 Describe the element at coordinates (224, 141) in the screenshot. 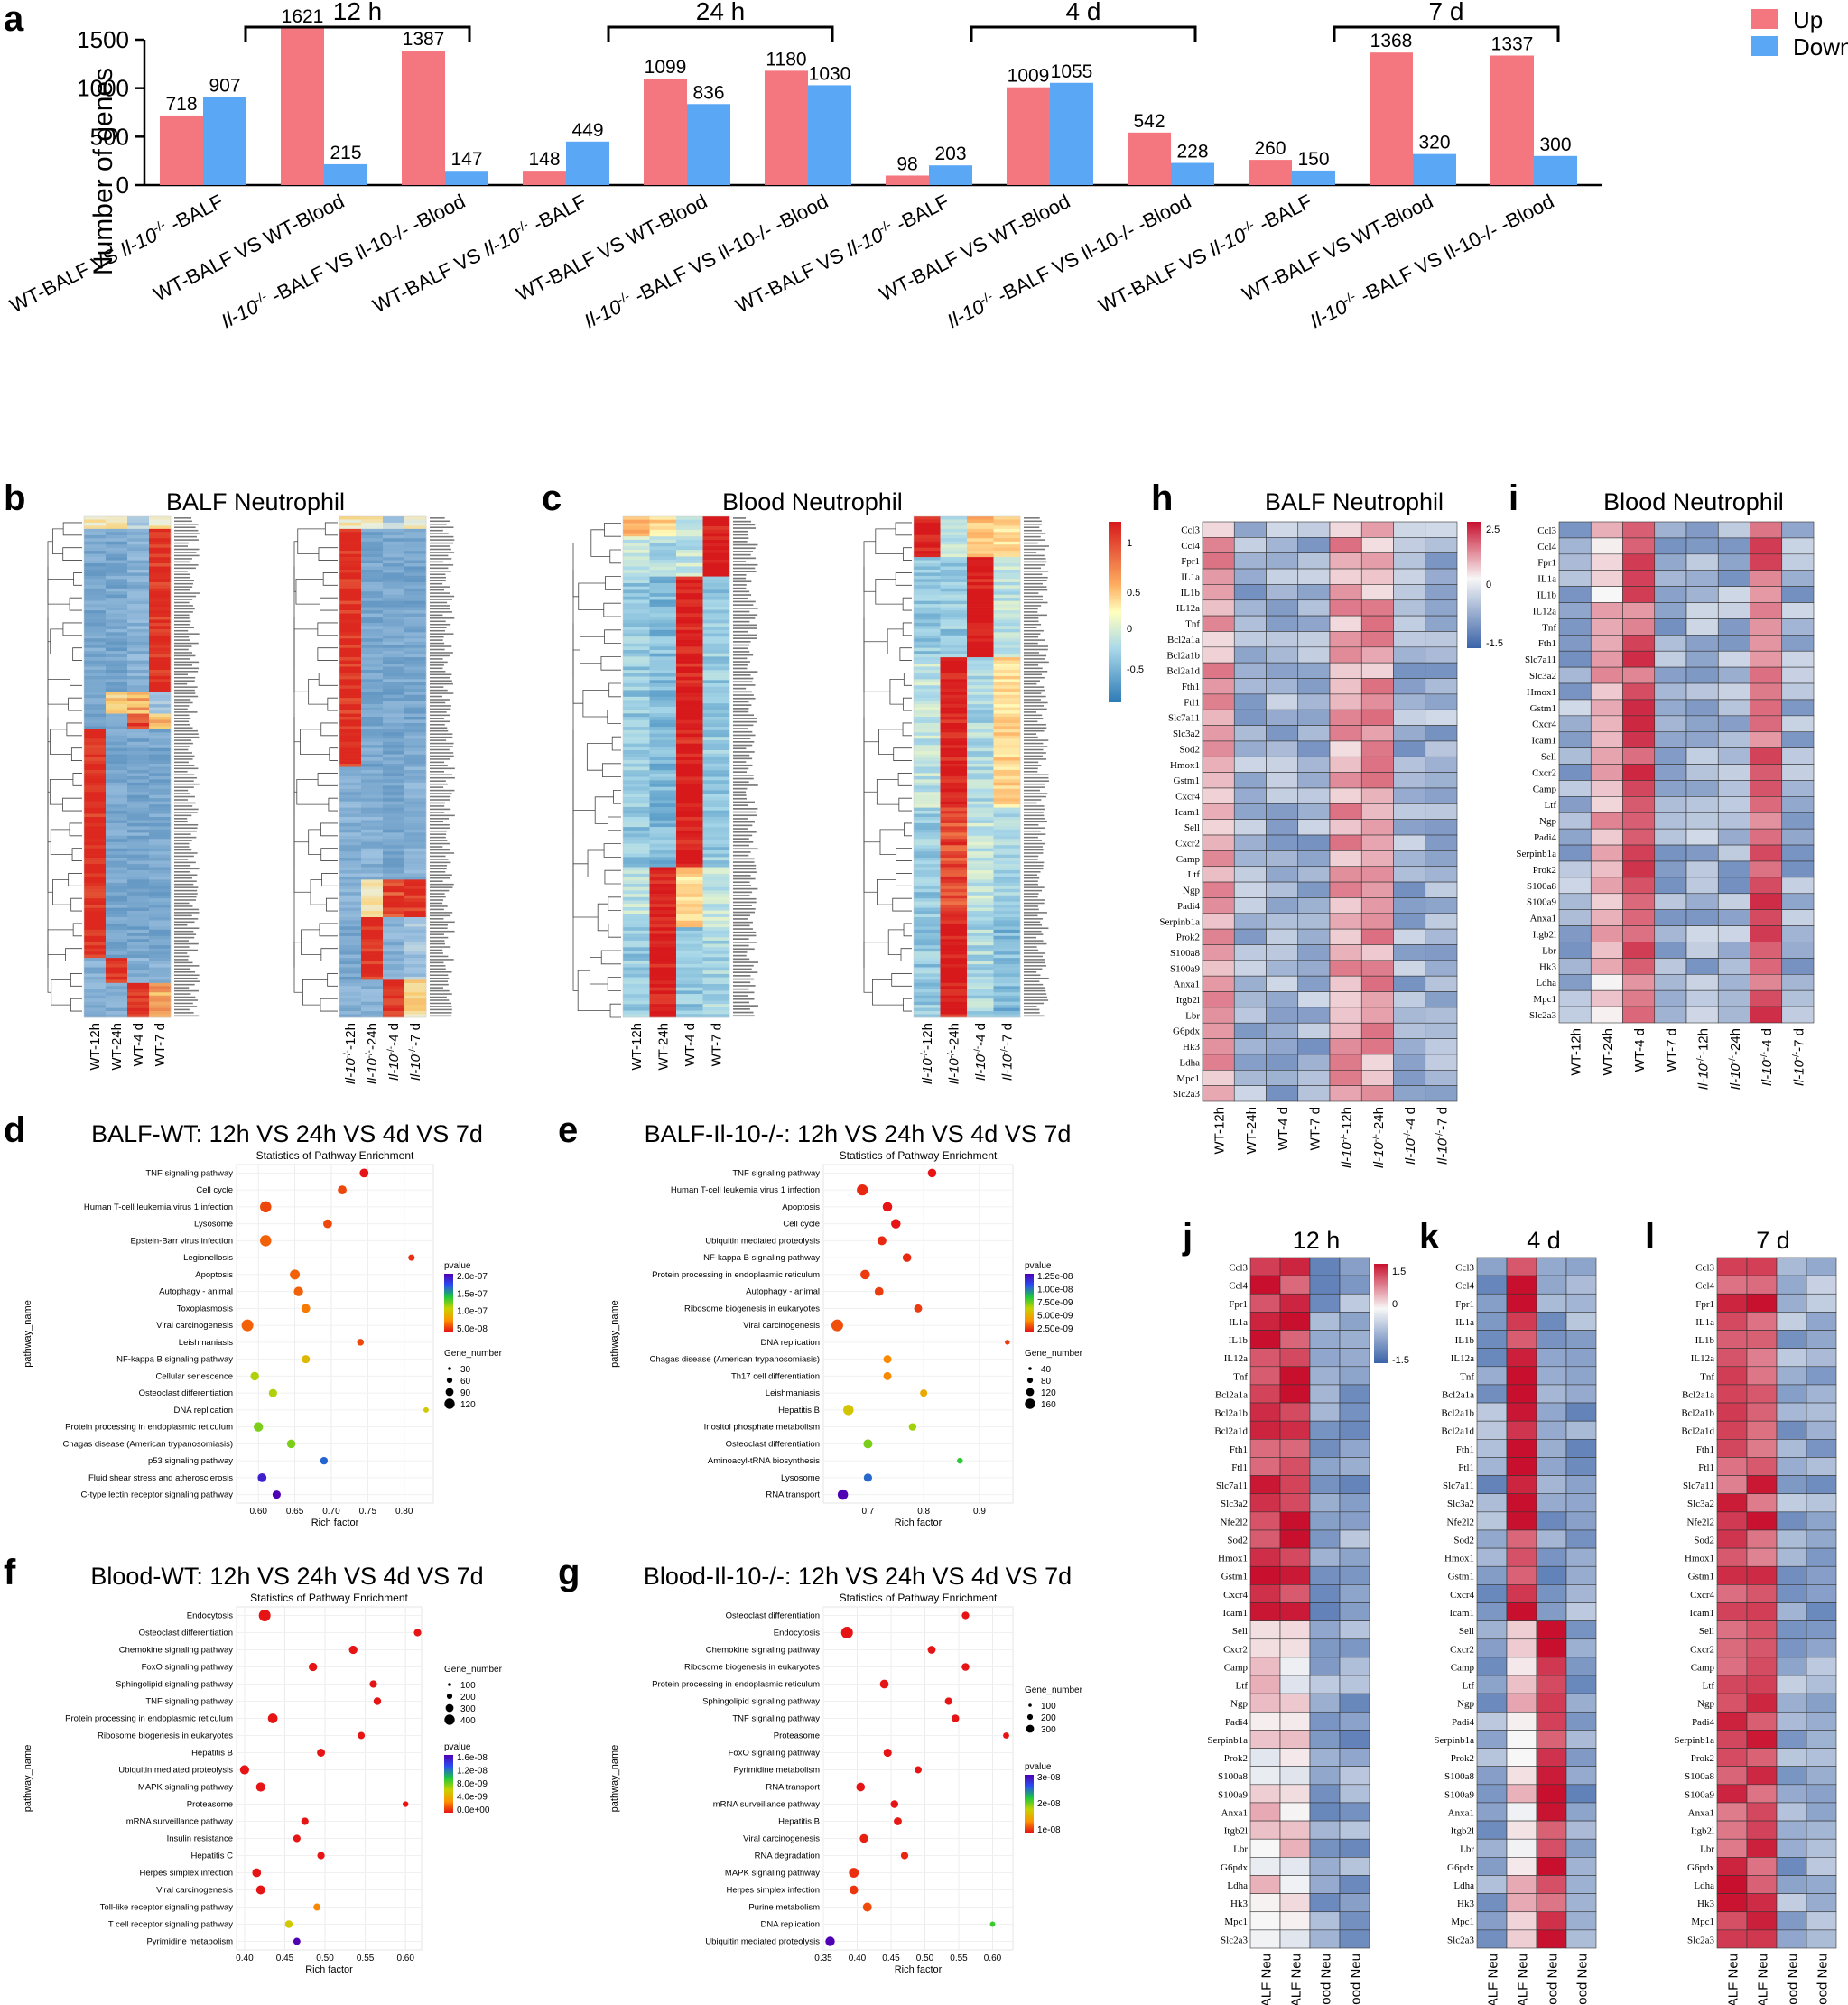

I see `bar-down` at that location.